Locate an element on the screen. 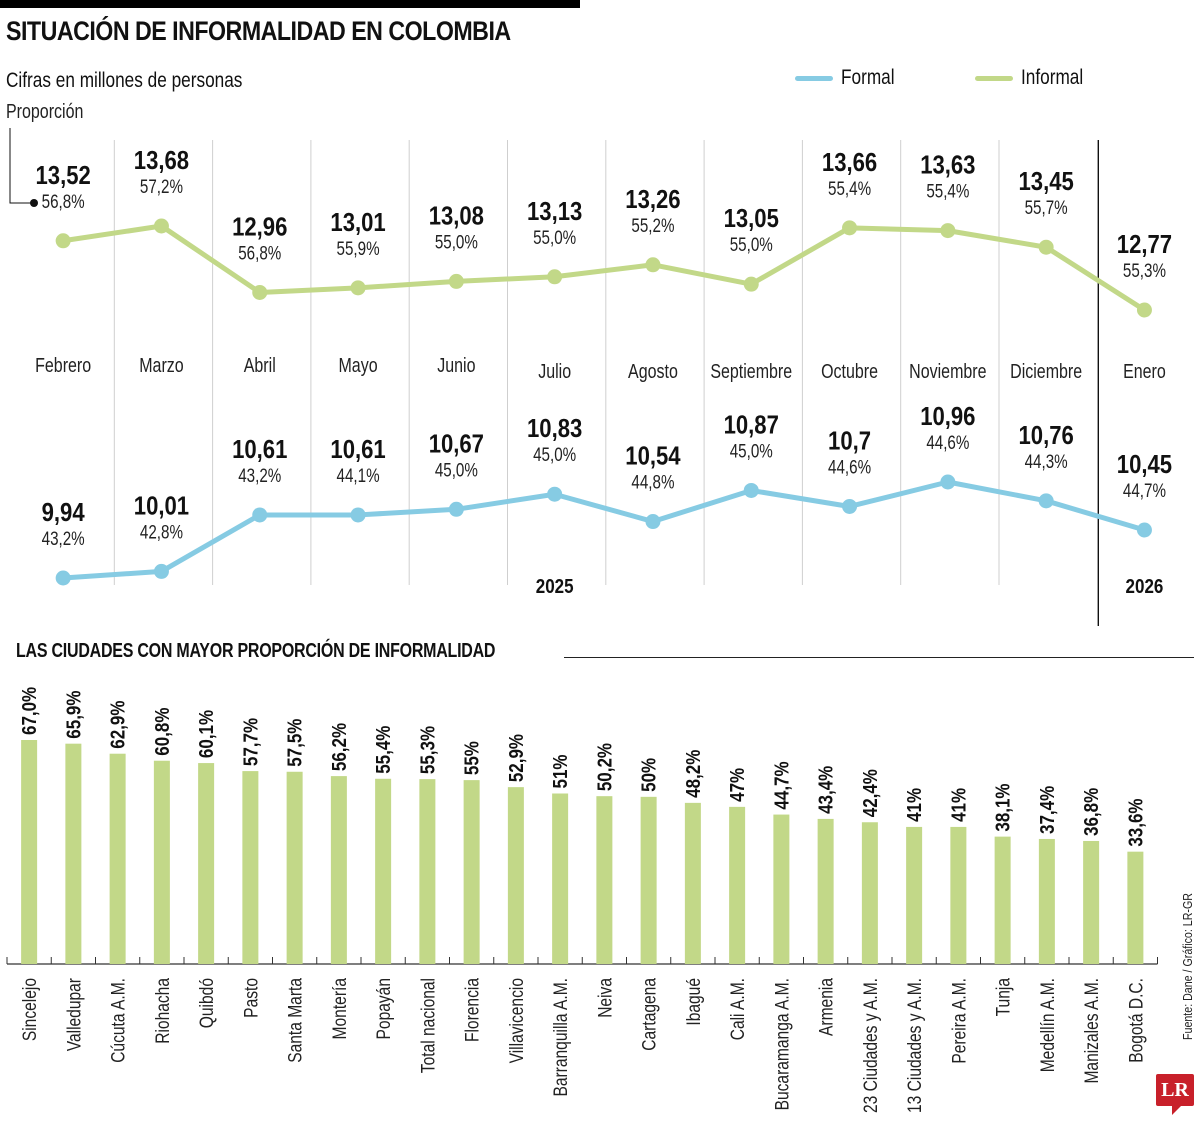 This screenshot has height=1127, width=1200. informal-value-label: 12,96 is located at coordinates (259, 227).